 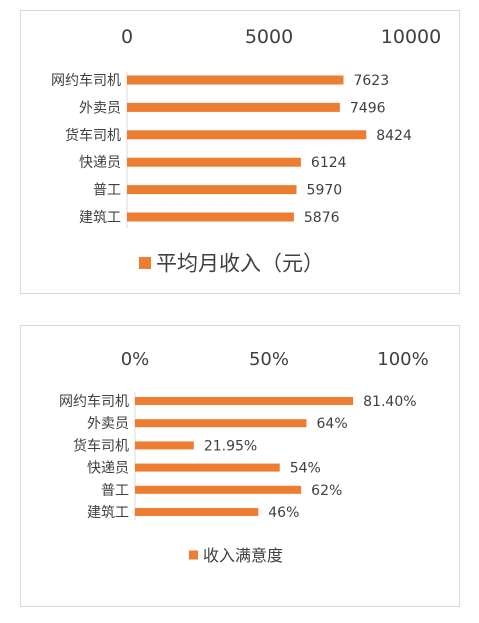 I want to click on income-data-label-4: 5970, so click(x=325, y=191).